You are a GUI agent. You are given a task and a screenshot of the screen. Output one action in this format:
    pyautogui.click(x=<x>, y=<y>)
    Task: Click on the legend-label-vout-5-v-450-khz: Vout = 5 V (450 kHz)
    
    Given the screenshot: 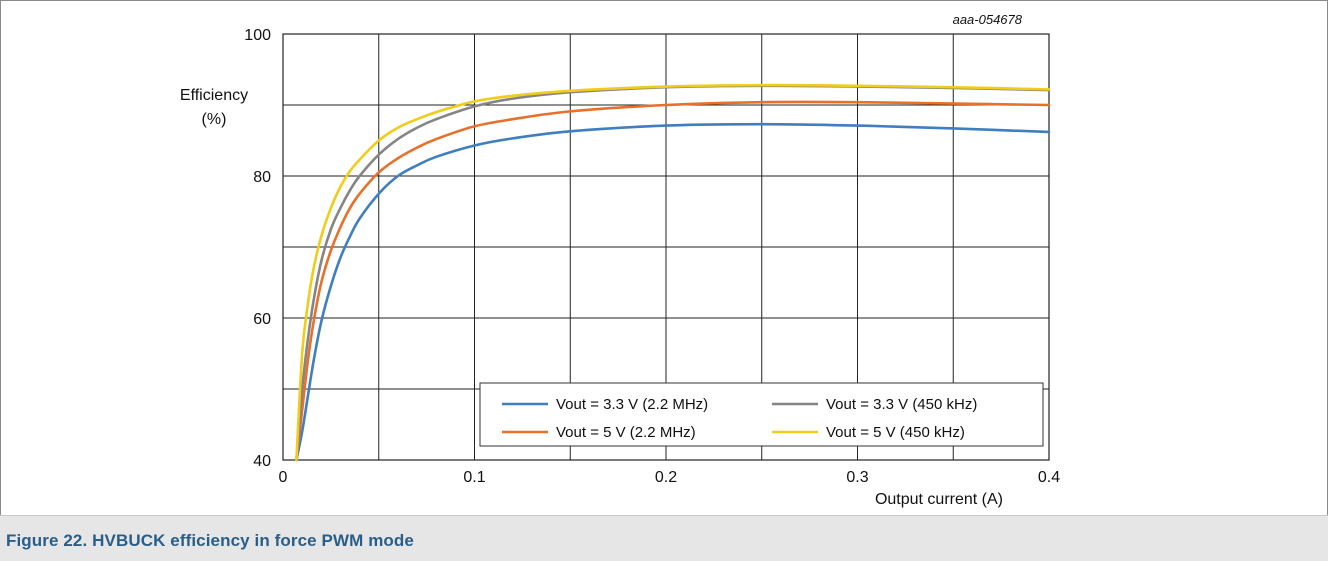 What is the action you would take?
    pyautogui.click(x=895, y=432)
    